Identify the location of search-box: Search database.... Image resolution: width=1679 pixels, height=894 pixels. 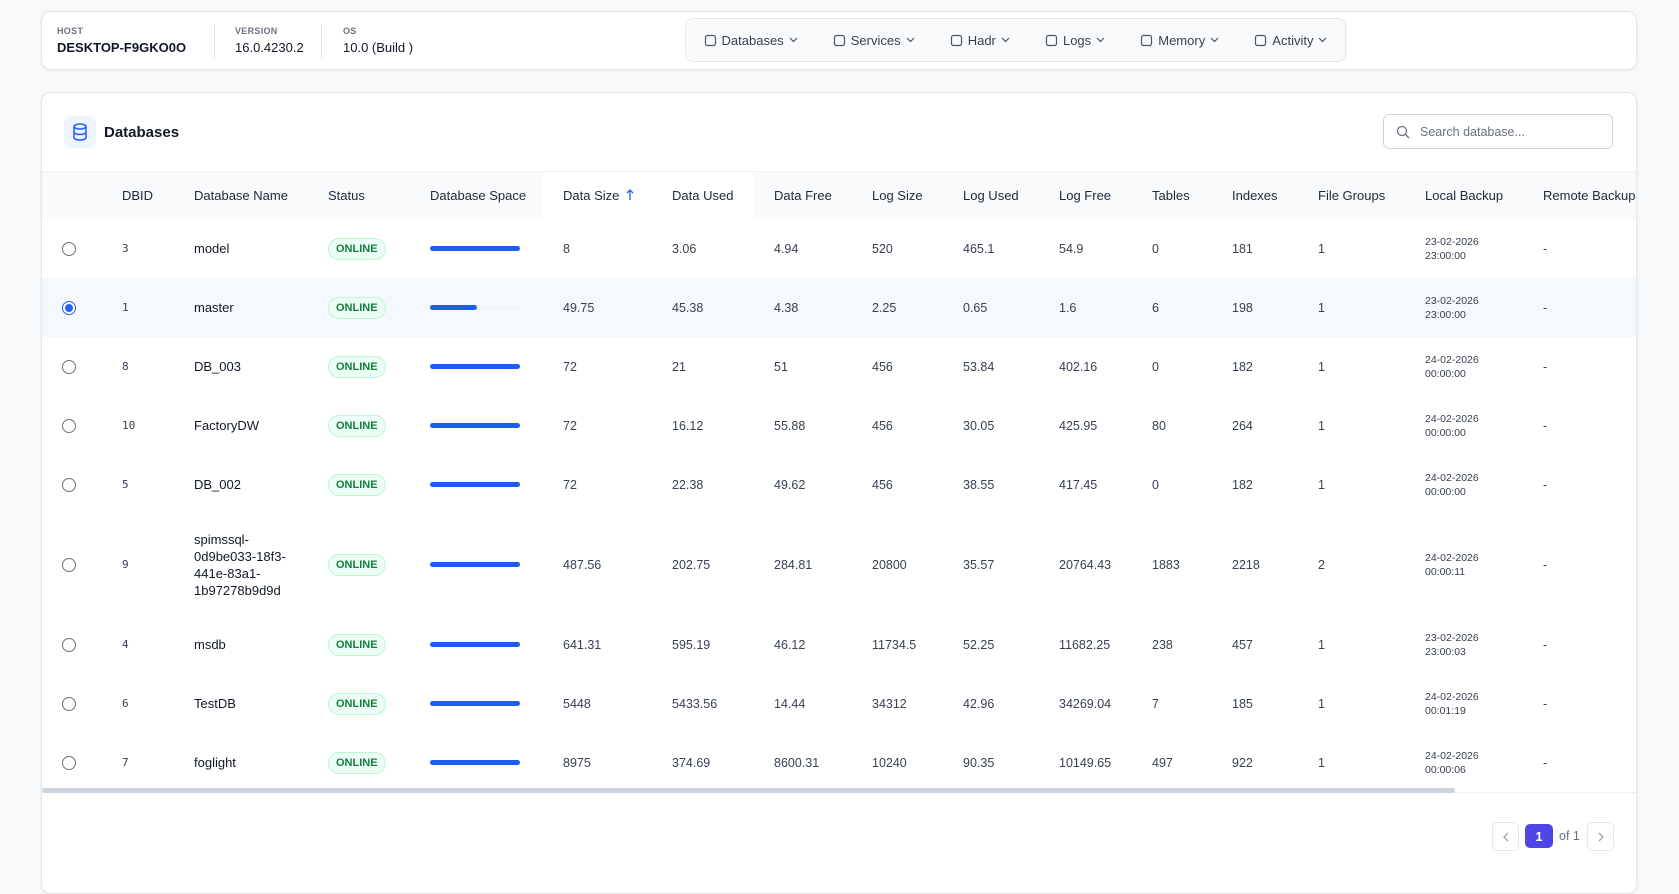
(1498, 131).